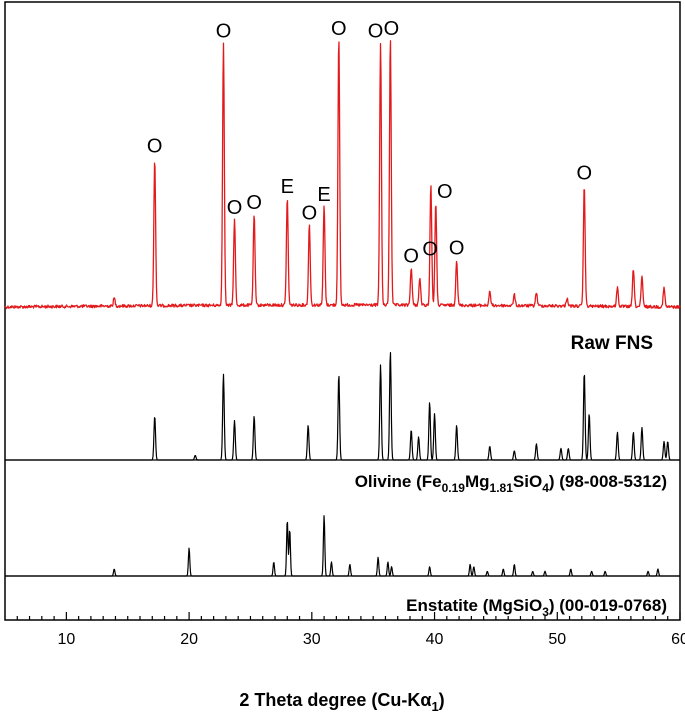 The image size is (685, 717). What do you see at coordinates (536, 607) in the screenshot?
I see `series-label-enstatite: Enstatite (MgSiO3) (00-019-0768)` at bounding box center [536, 607].